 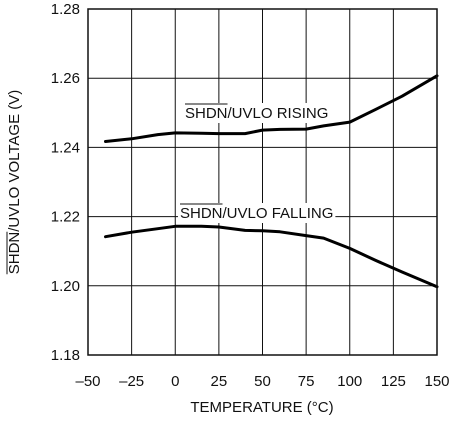 I want to click on y-tick-label: 1.28, so click(x=65, y=9).